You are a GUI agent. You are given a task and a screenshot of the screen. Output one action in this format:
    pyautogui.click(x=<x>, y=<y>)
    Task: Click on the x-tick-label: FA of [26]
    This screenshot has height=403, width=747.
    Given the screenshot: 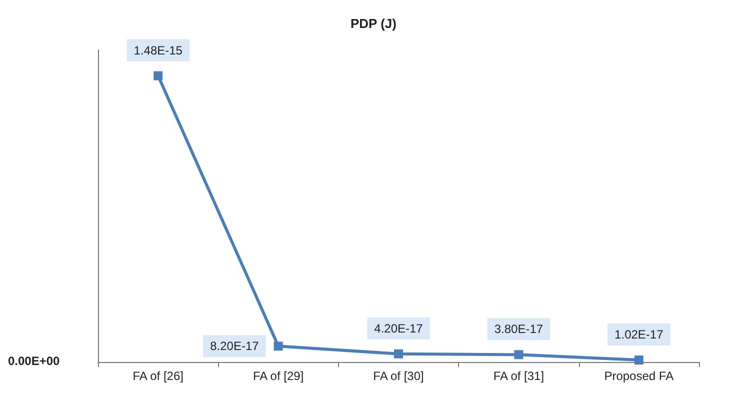 What is the action you would take?
    pyautogui.click(x=158, y=376)
    